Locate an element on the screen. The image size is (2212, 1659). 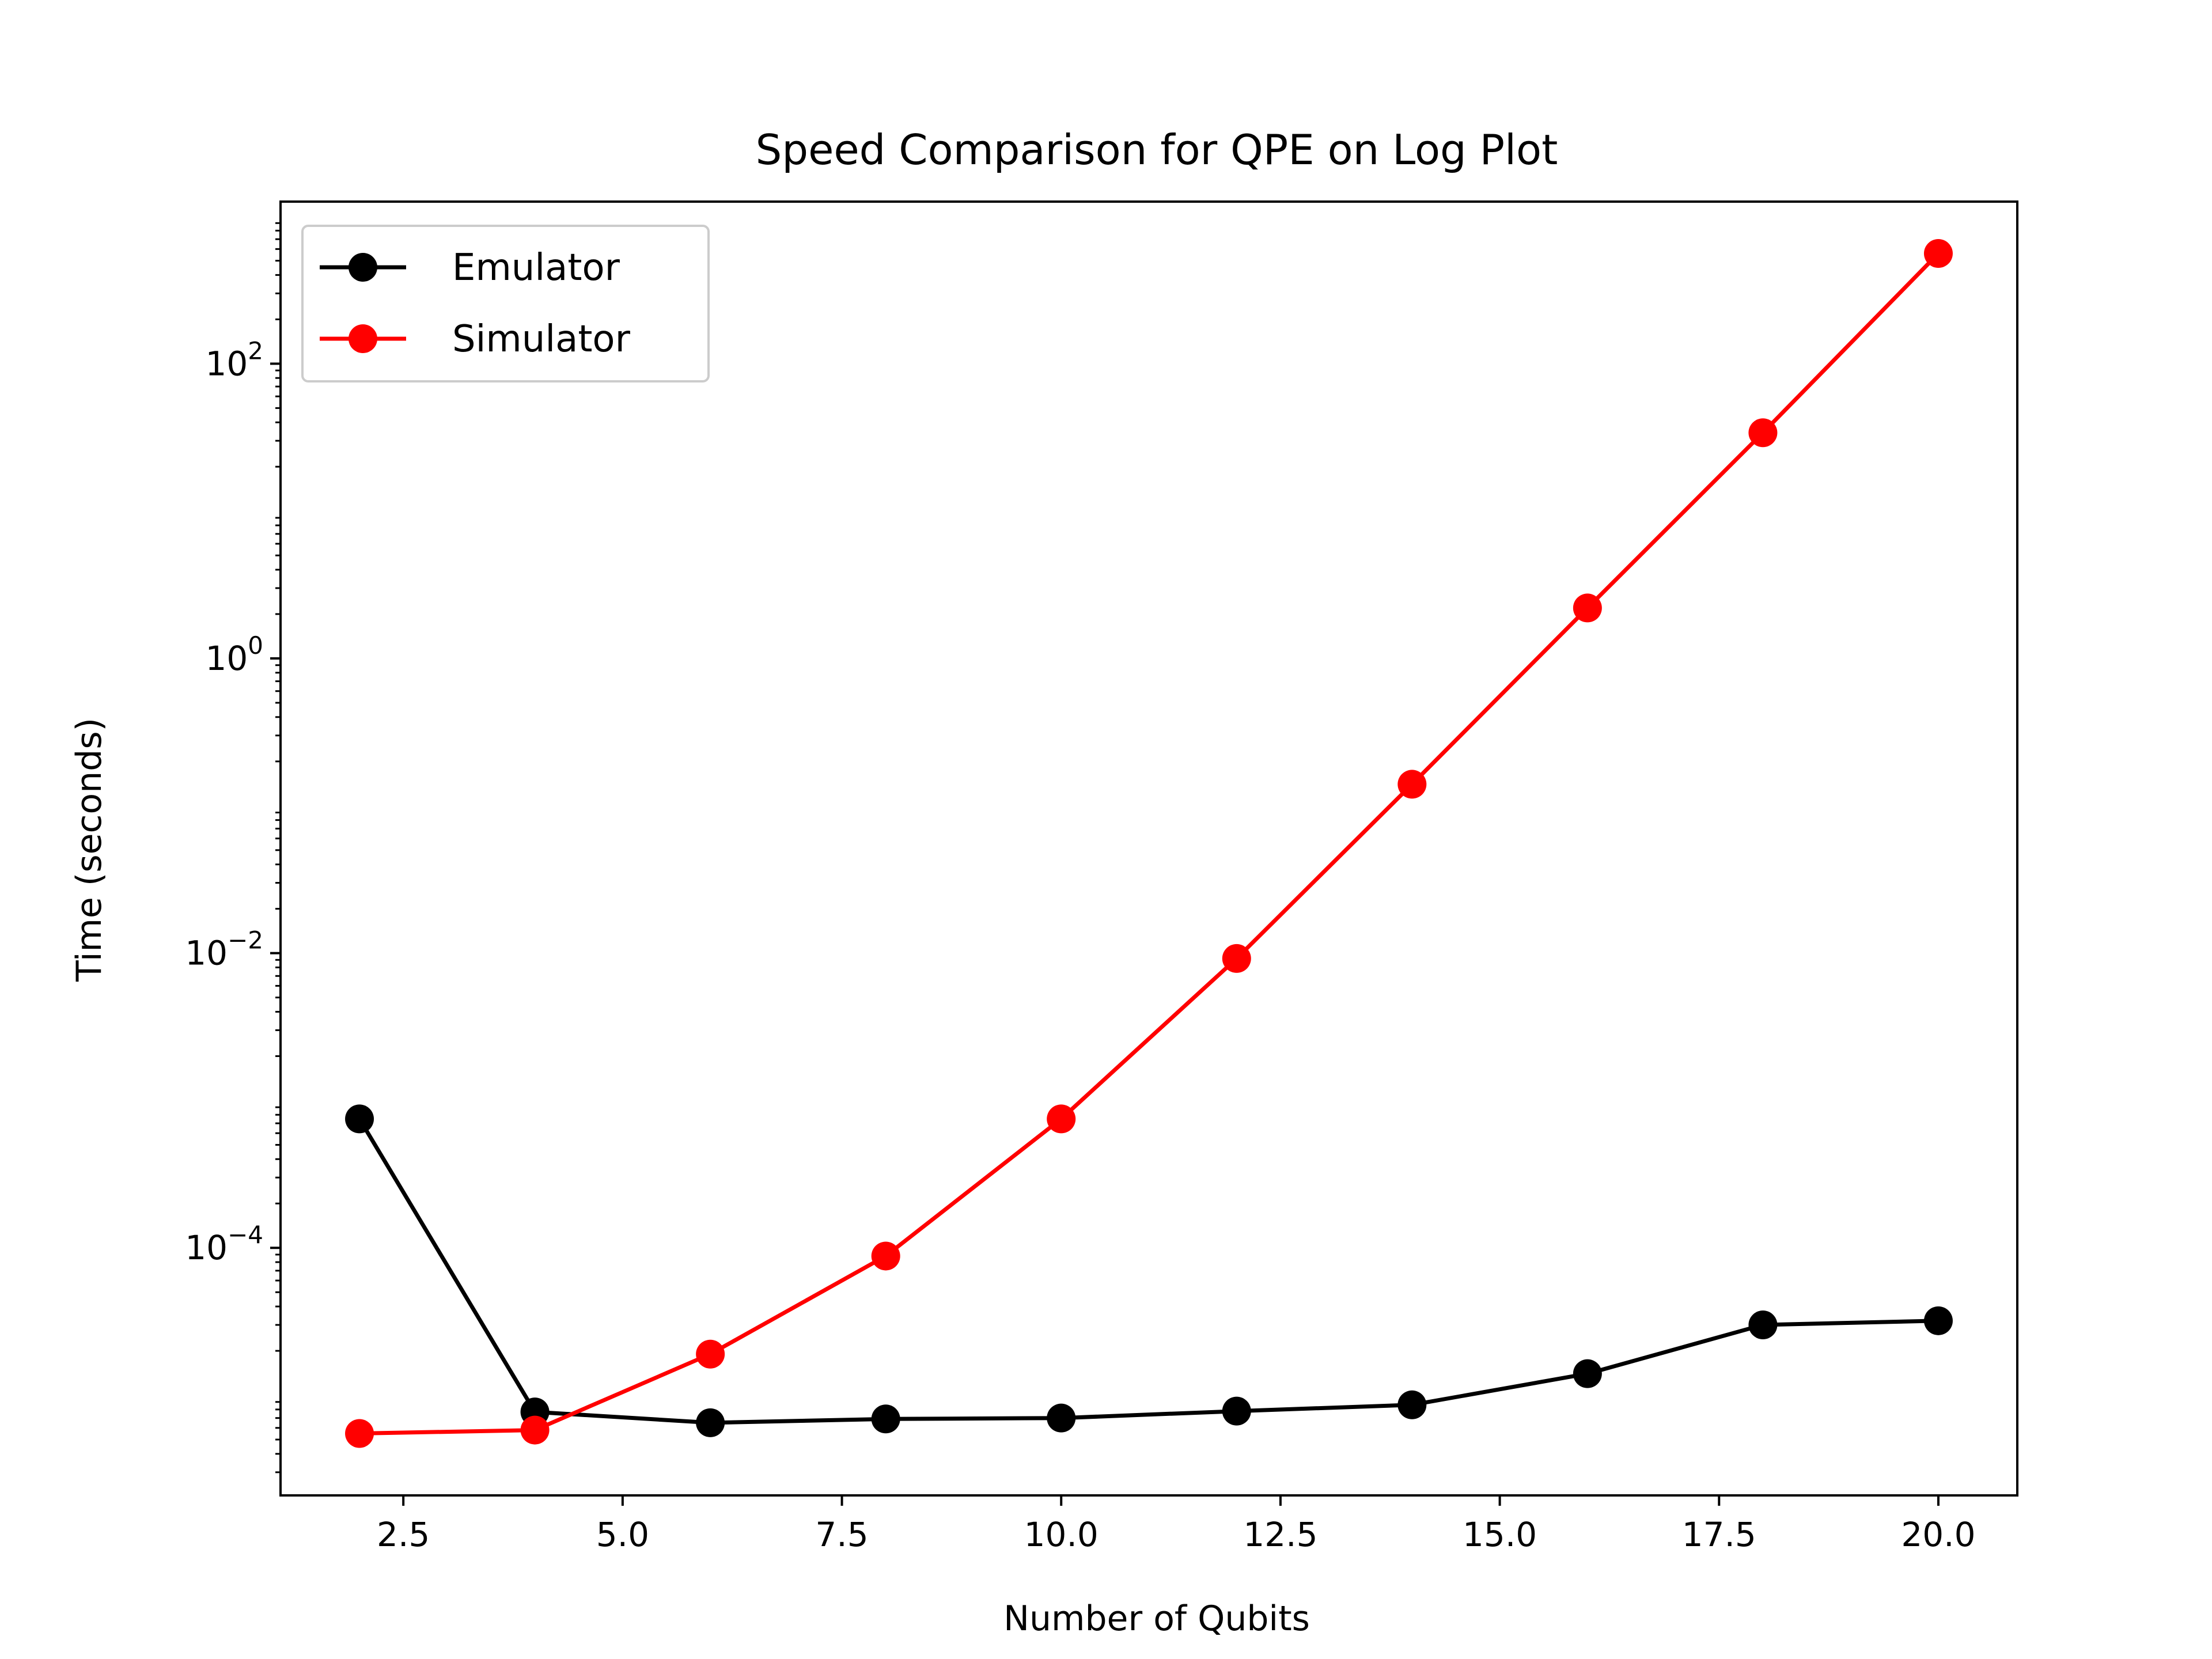
legend-box is located at coordinates (505, 303).